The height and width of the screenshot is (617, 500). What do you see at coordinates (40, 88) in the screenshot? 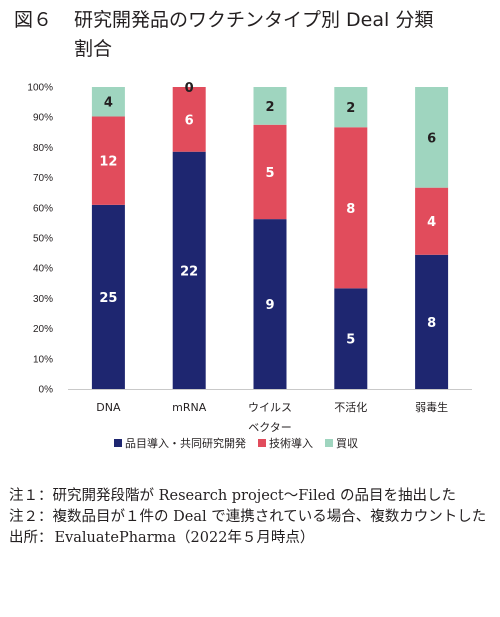
I see `y-tick-label: 100%` at bounding box center [40, 88].